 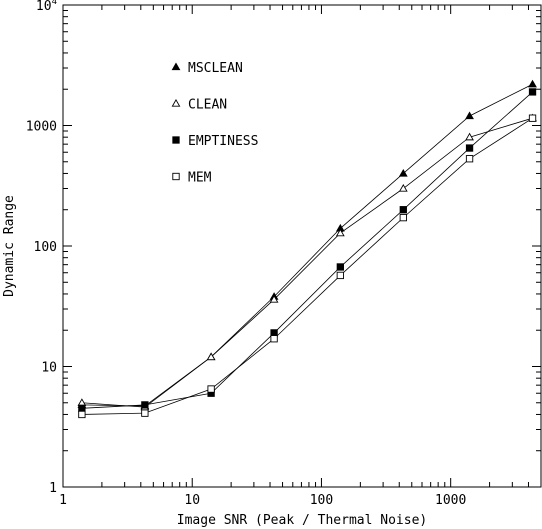 What do you see at coordinates (176, 102) in the screenshot?
I see `legend-marker-clean` at bounding box center [176, 102].